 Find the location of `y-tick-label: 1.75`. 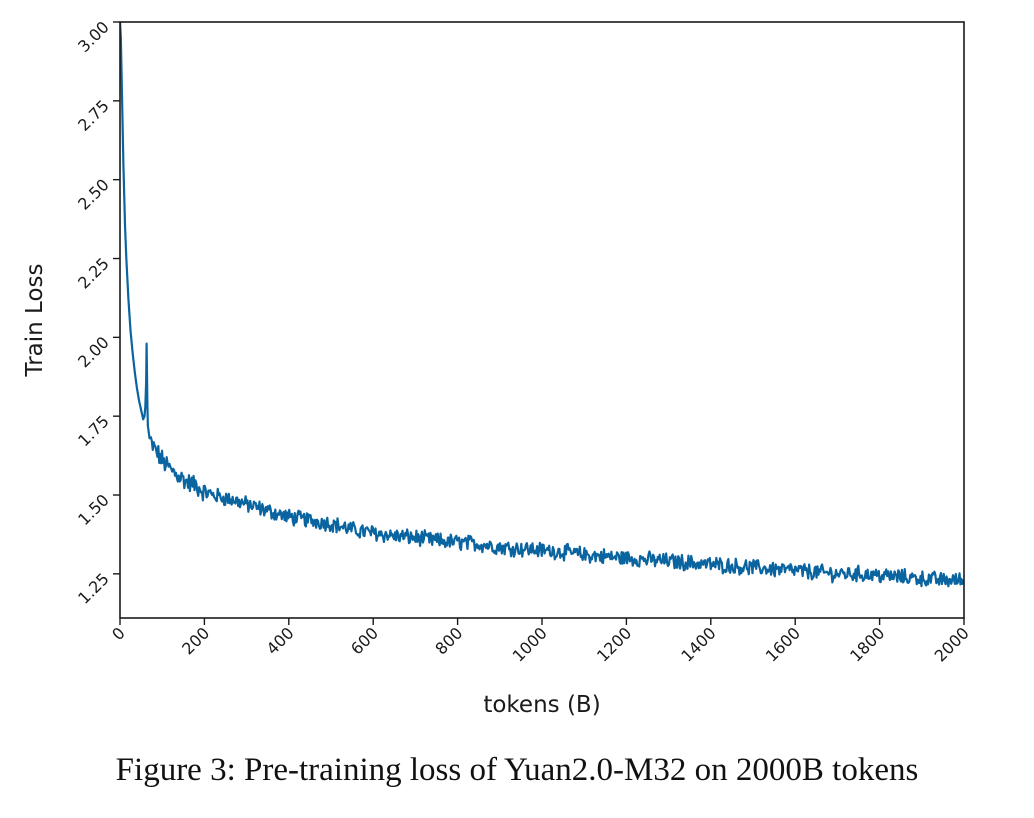

y-tick-label: 1.75 is located at coordinates (93, 431).